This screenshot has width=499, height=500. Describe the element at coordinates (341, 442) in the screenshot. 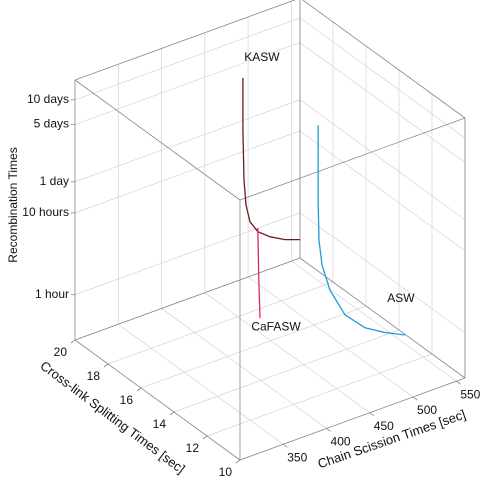

I see `x-tick-label: 400` at that location.